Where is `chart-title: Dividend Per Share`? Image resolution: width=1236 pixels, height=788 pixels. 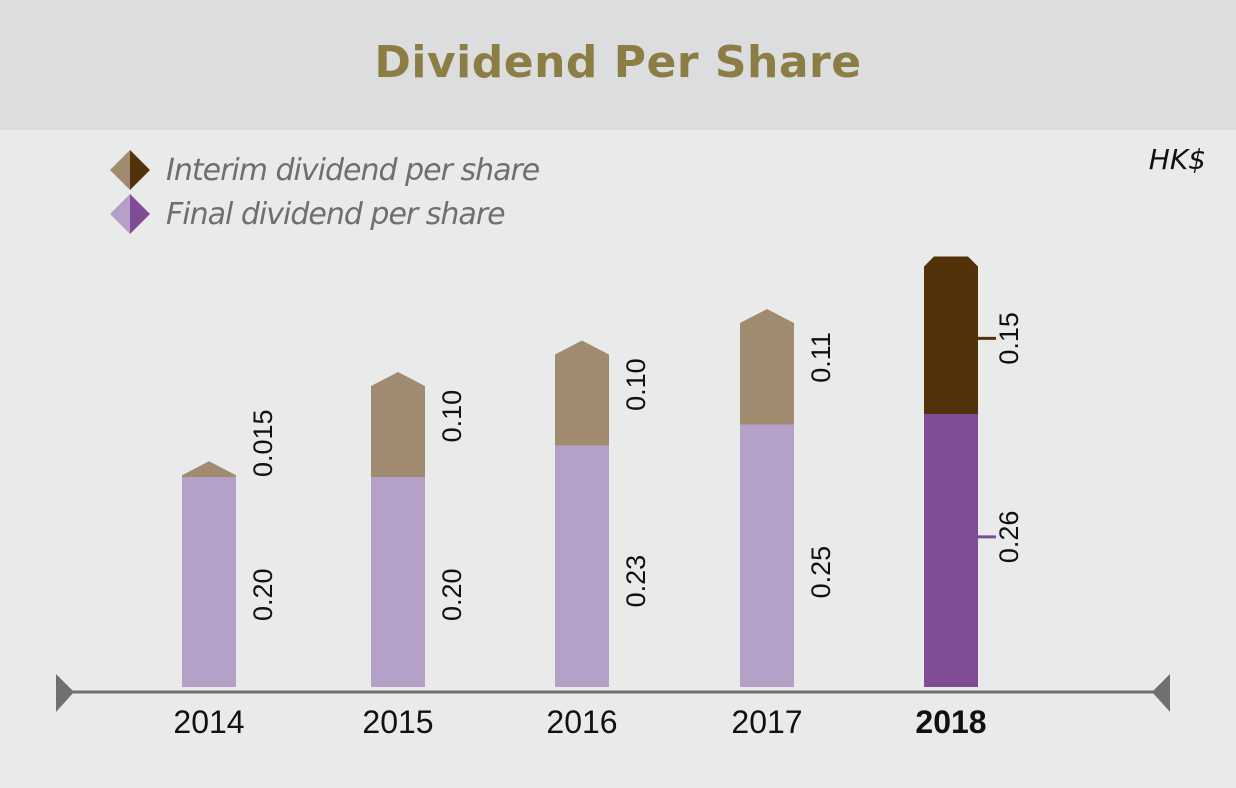 chart-title: Dividend Per Share is located at coordinates (618, 62).